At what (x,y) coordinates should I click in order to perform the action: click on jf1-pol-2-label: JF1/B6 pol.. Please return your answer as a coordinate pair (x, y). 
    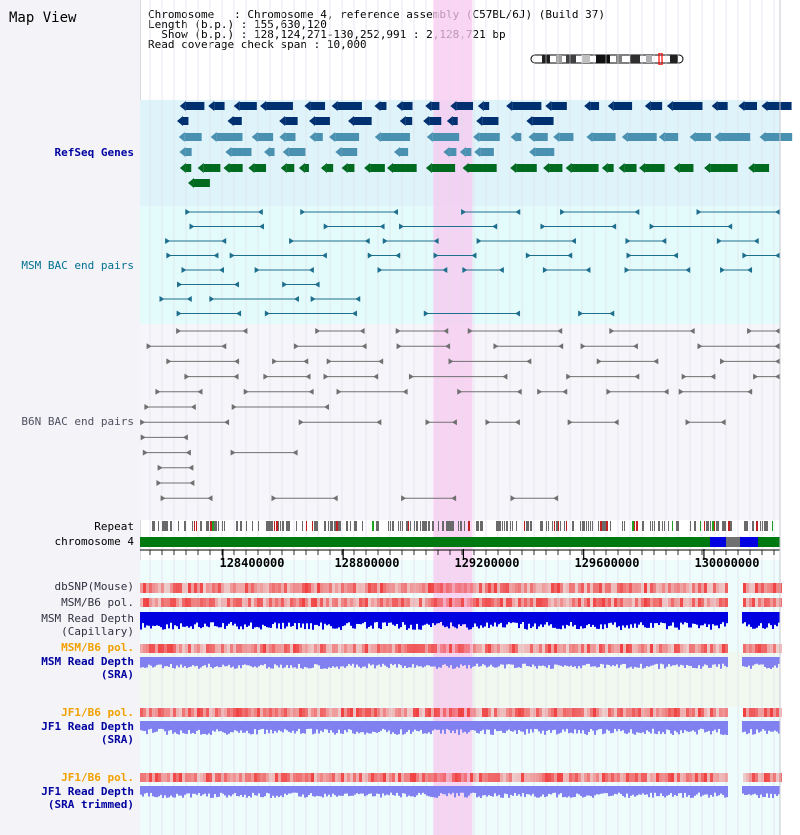
    Looking at the image, I should click on (97, 777).